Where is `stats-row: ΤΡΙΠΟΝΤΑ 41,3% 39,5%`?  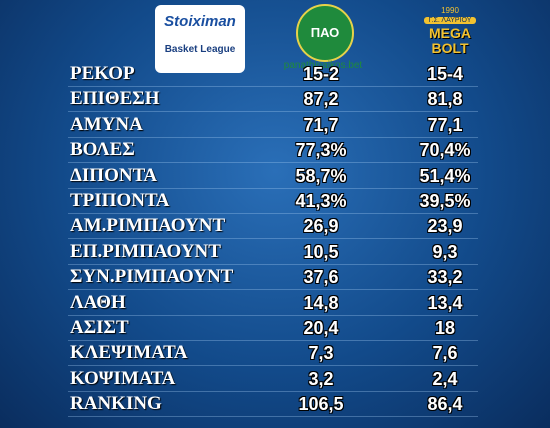 stats-row: ΤΡΙΠΟΝΤΑ 41,3% 39,5% is located at coordinates (273, 201).